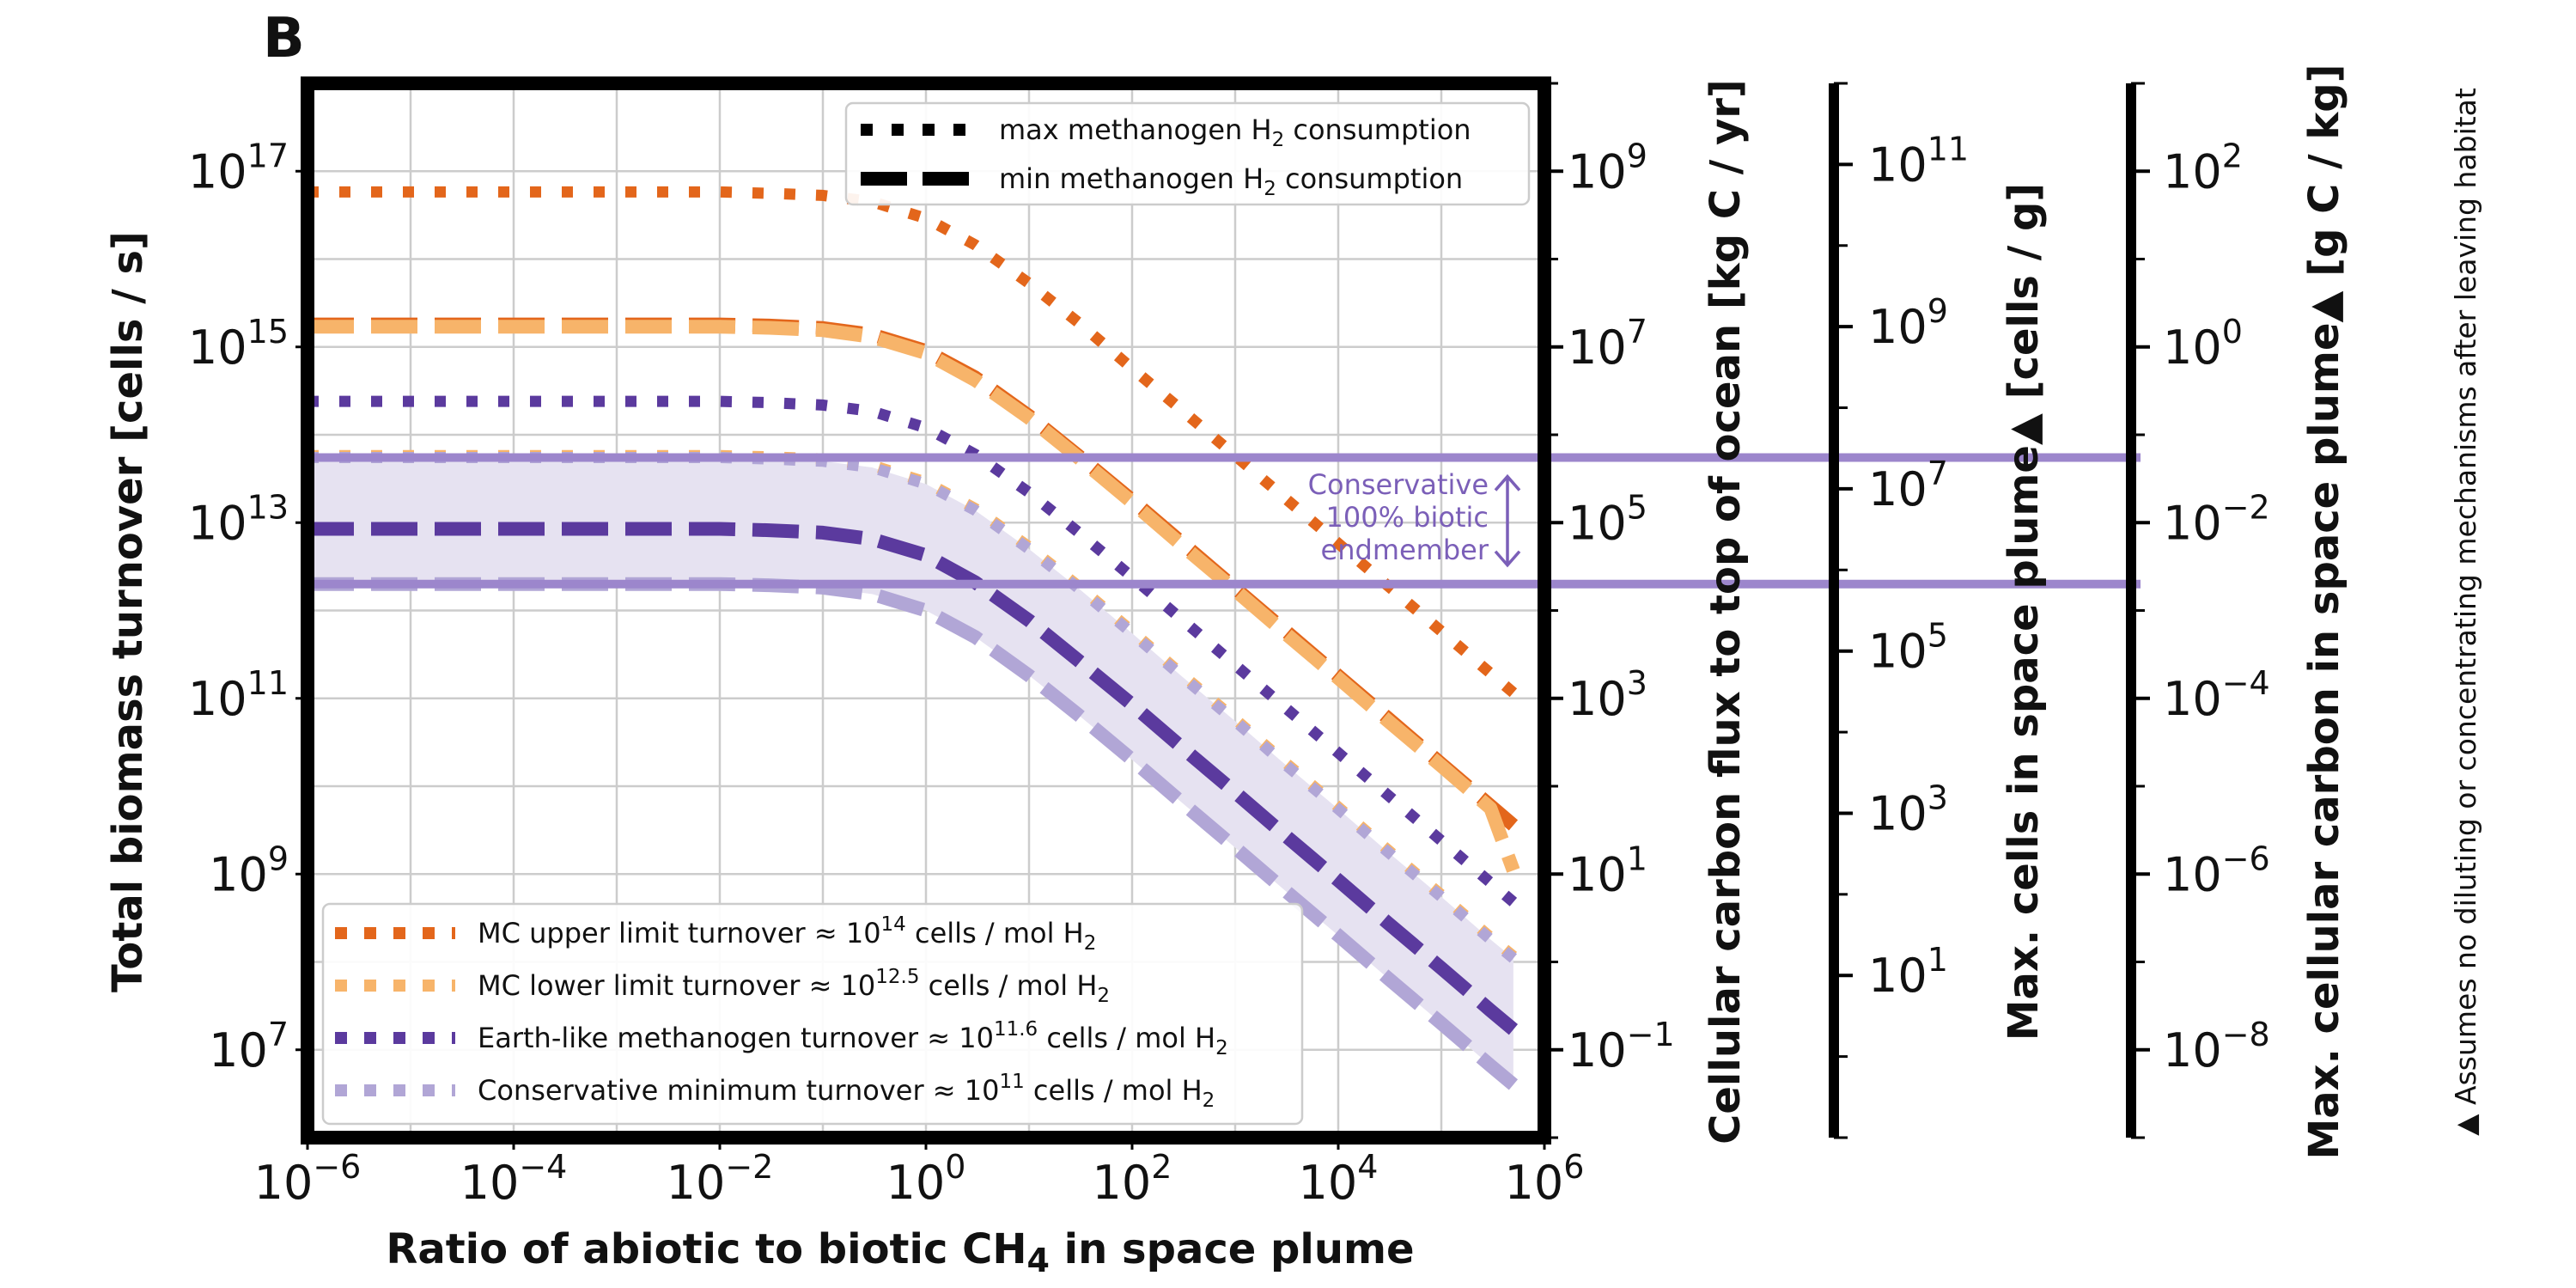  Describe the element at coordinates (278, 1034) in the screenshot. I see `y-tick-label-exp: 7` at that location.